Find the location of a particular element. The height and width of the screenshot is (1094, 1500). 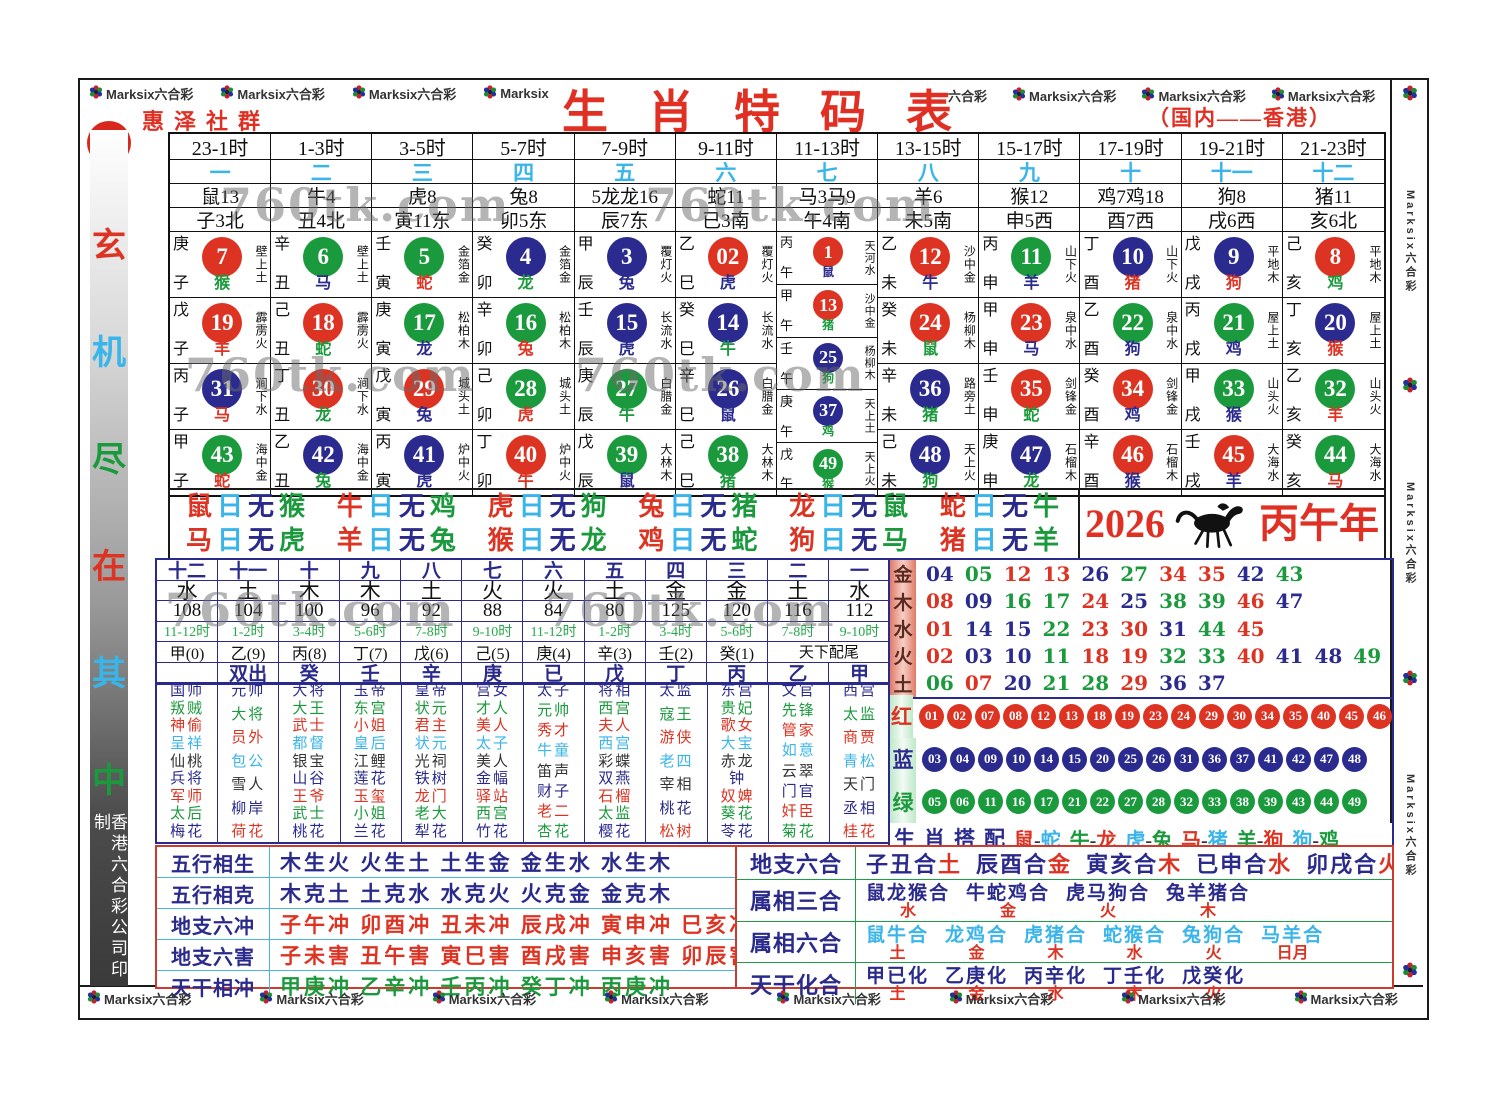

nickname-word: 夫人 is located at coordinates (615, 726).